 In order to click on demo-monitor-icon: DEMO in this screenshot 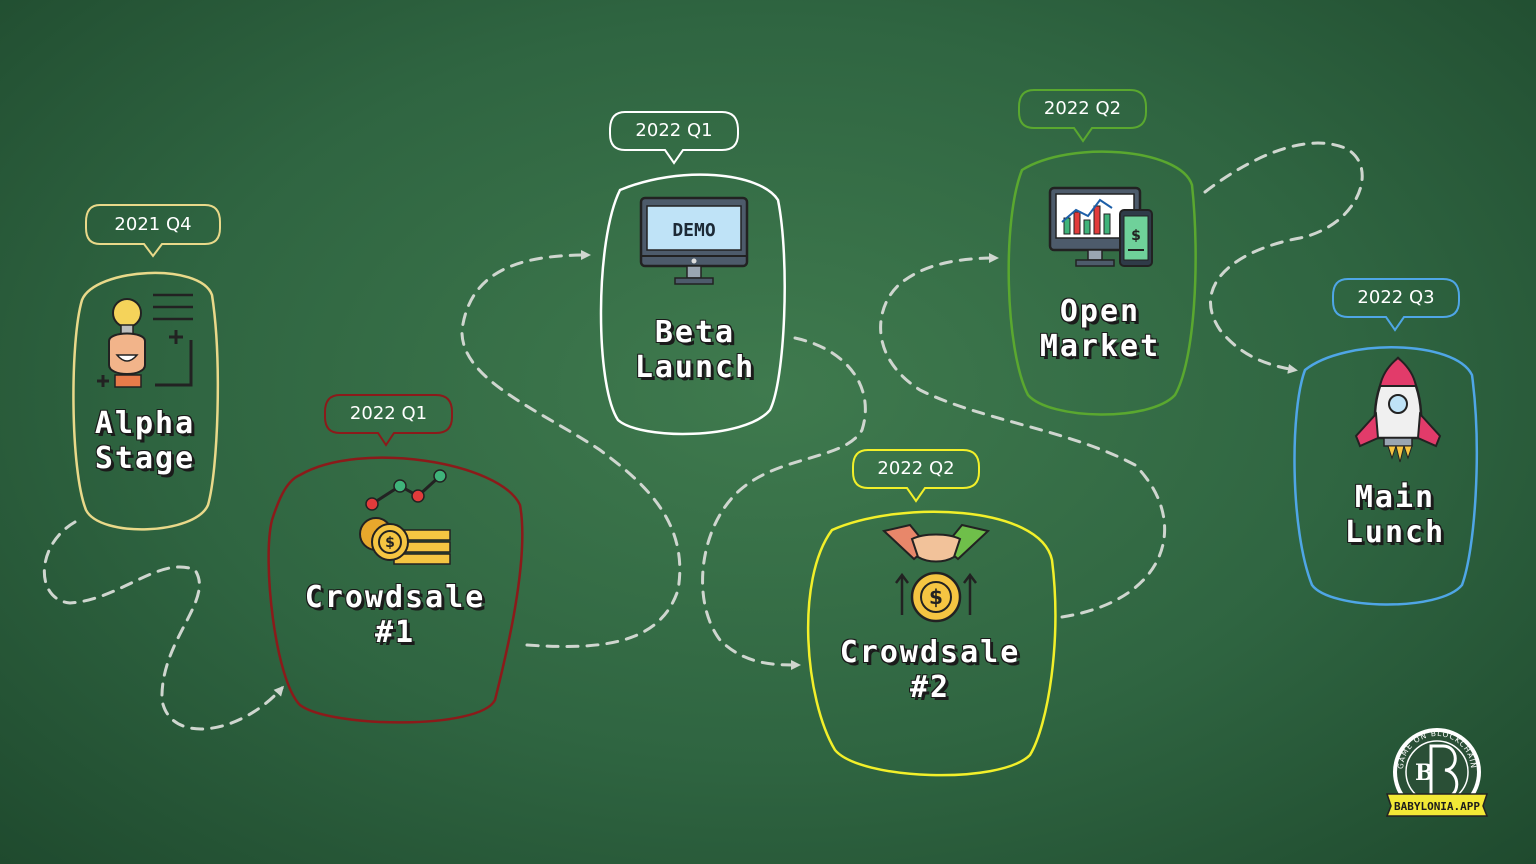, I will do `click(694, 240)`.